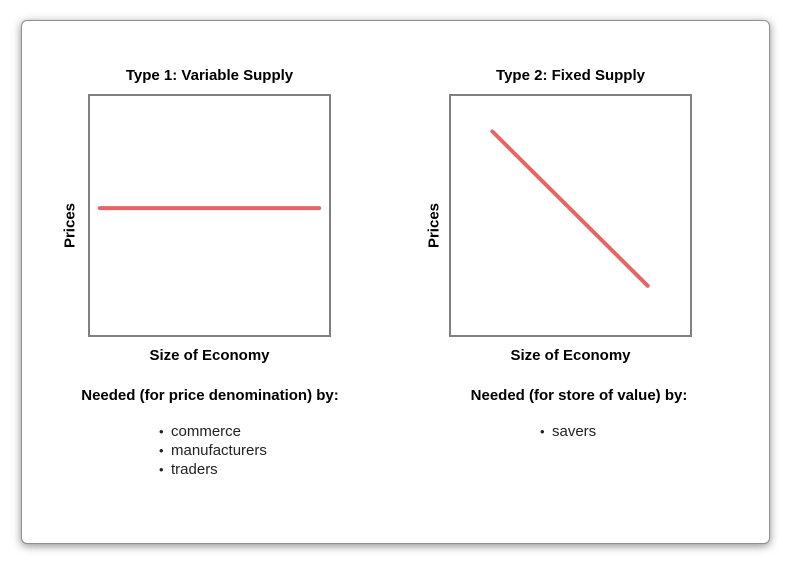 This screenshot has width=798, height=573. What do you see at coordinates (70, 225) in the screenshot?
I see `panel-1-y-axis-label: Prices` at bounding box center [70, 225].